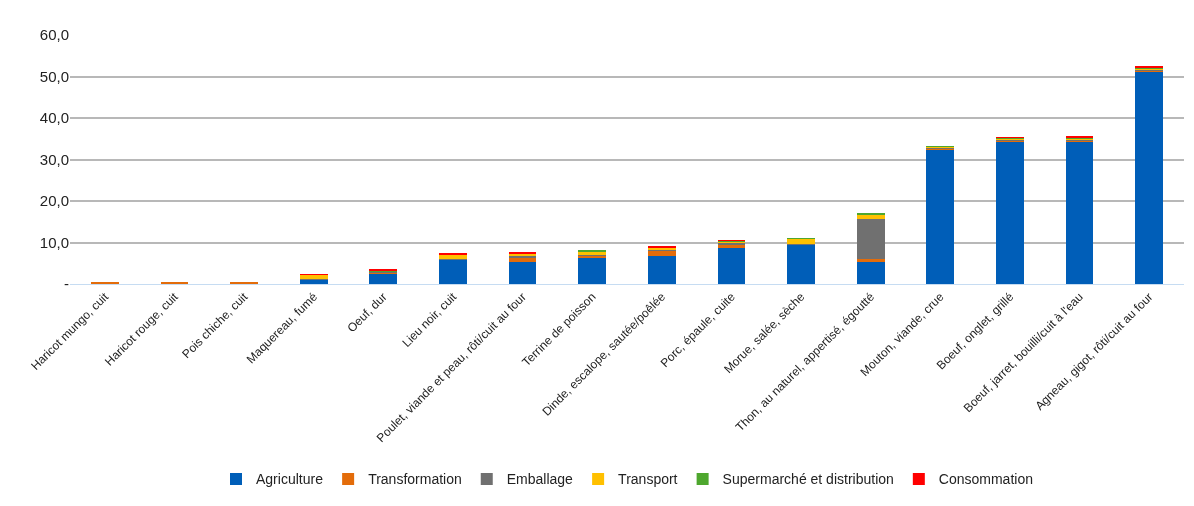  Describe the element at coordinates (54, 242) in the screenshot. I see `y-tick-label: 10,0` at that location.